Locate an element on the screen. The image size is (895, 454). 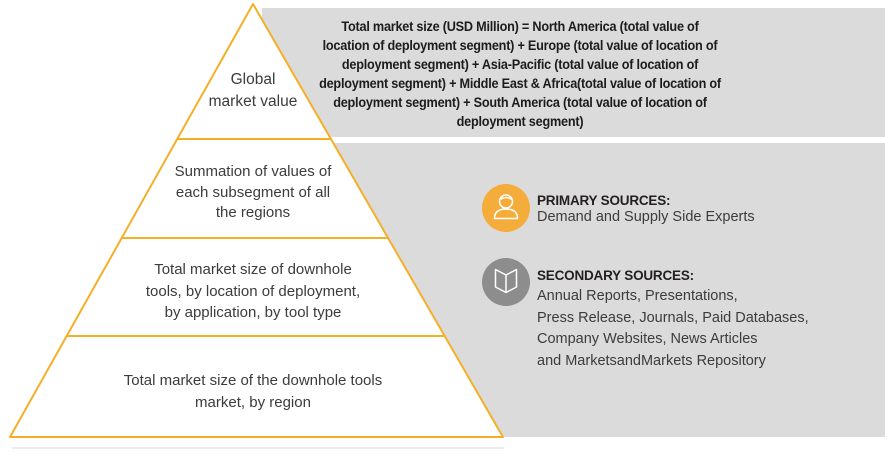
secondary-source-line: Press Release, Journals, Paid Databases, is located at coordinates (673, 317).